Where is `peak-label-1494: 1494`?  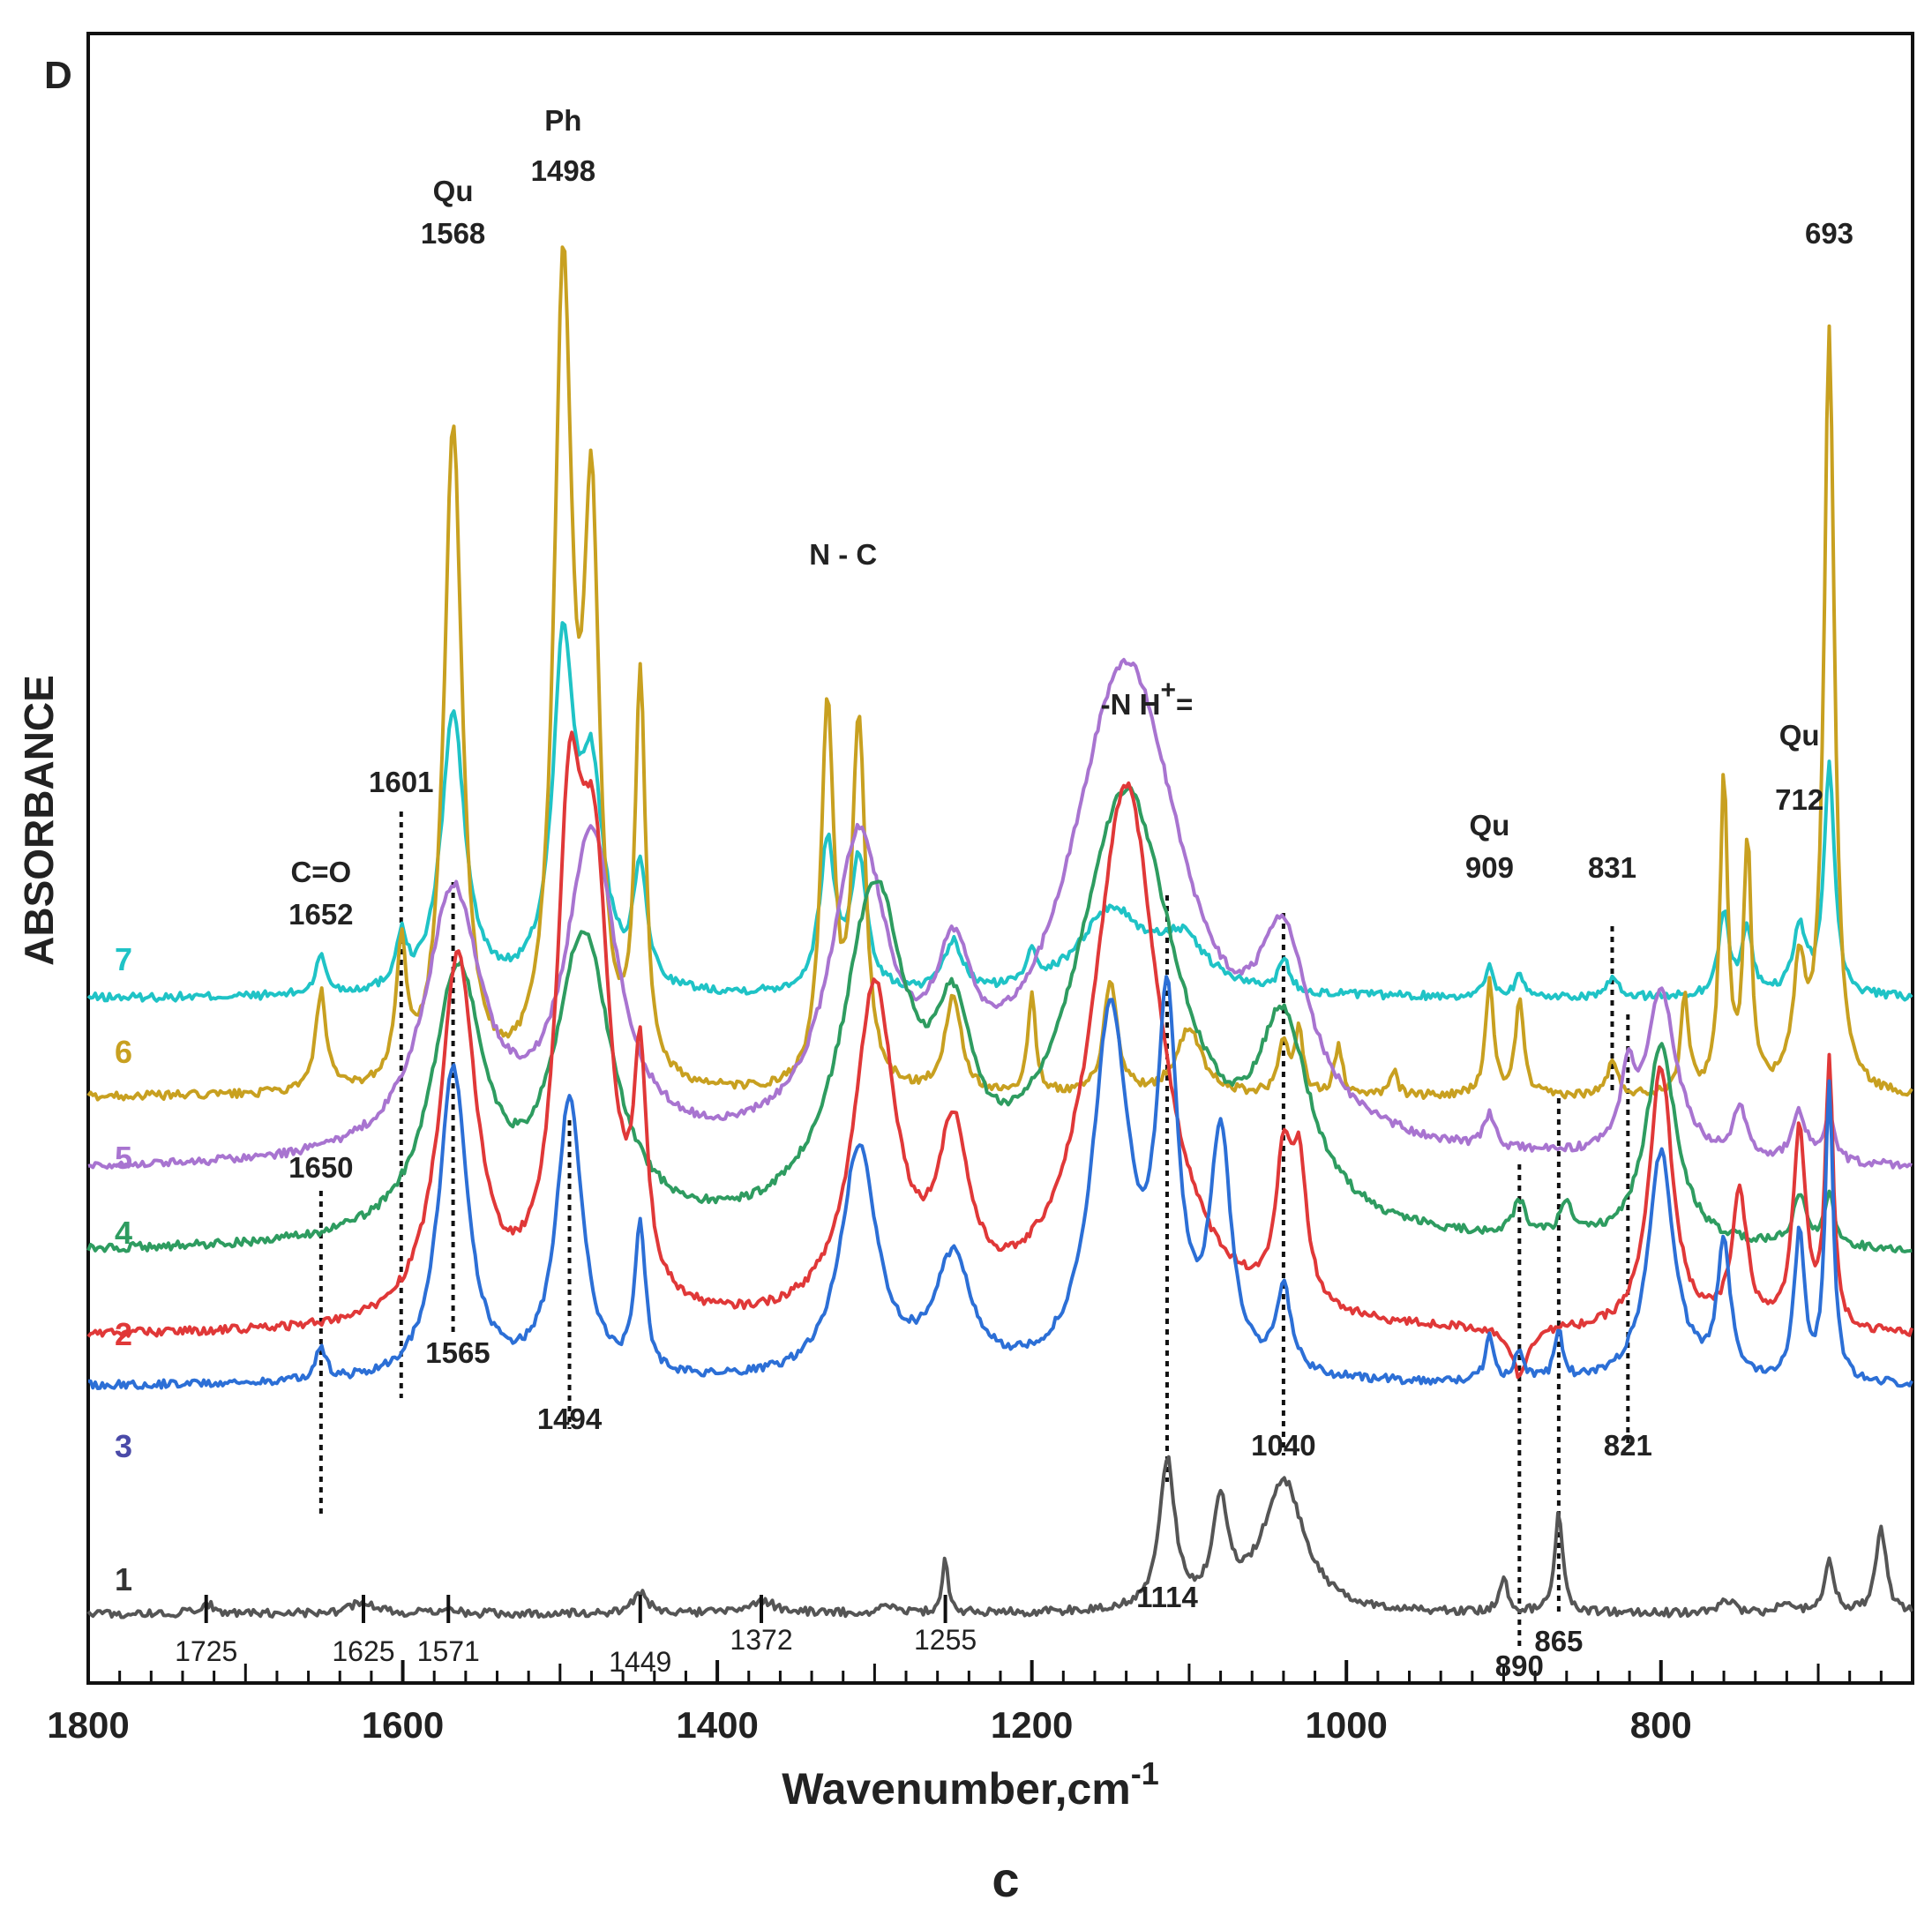 peak-label-1494: 1494 is located at coordinates (570, 1419).